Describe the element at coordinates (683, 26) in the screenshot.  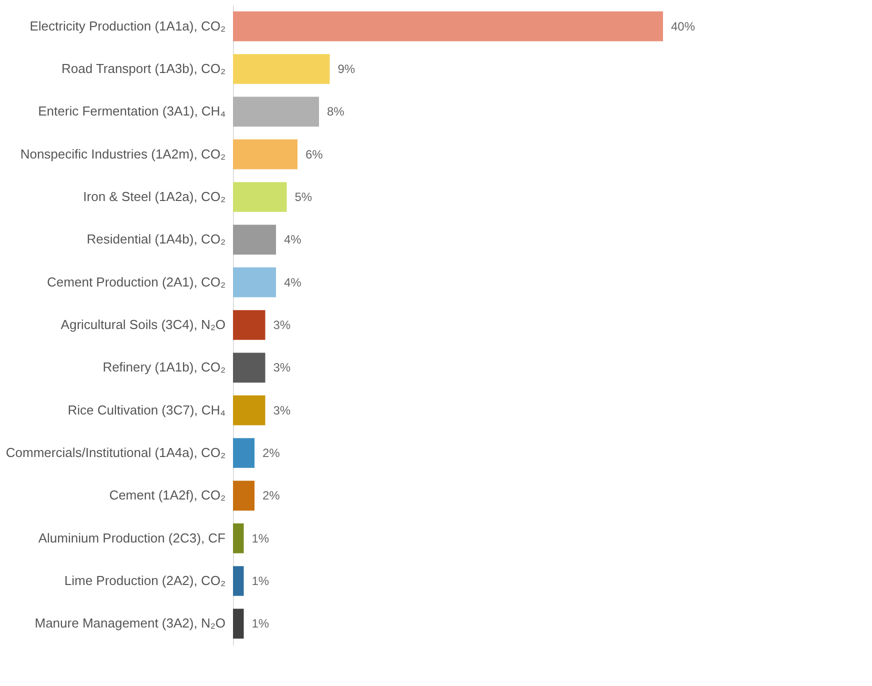
I see `data-label: 40%` at that location.